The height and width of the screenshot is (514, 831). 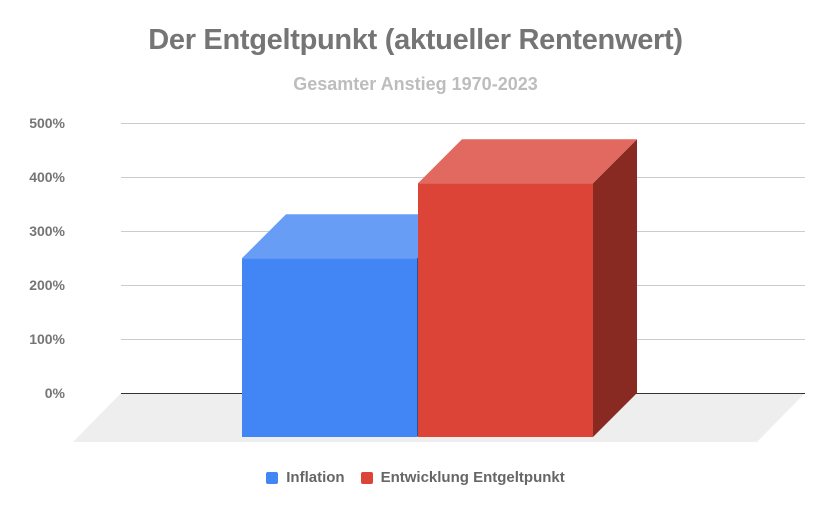 What do you see at coordinates (47, 285) in the screenshot?
I see `y-tick-200: 200%` at bounding box center [47, 285].